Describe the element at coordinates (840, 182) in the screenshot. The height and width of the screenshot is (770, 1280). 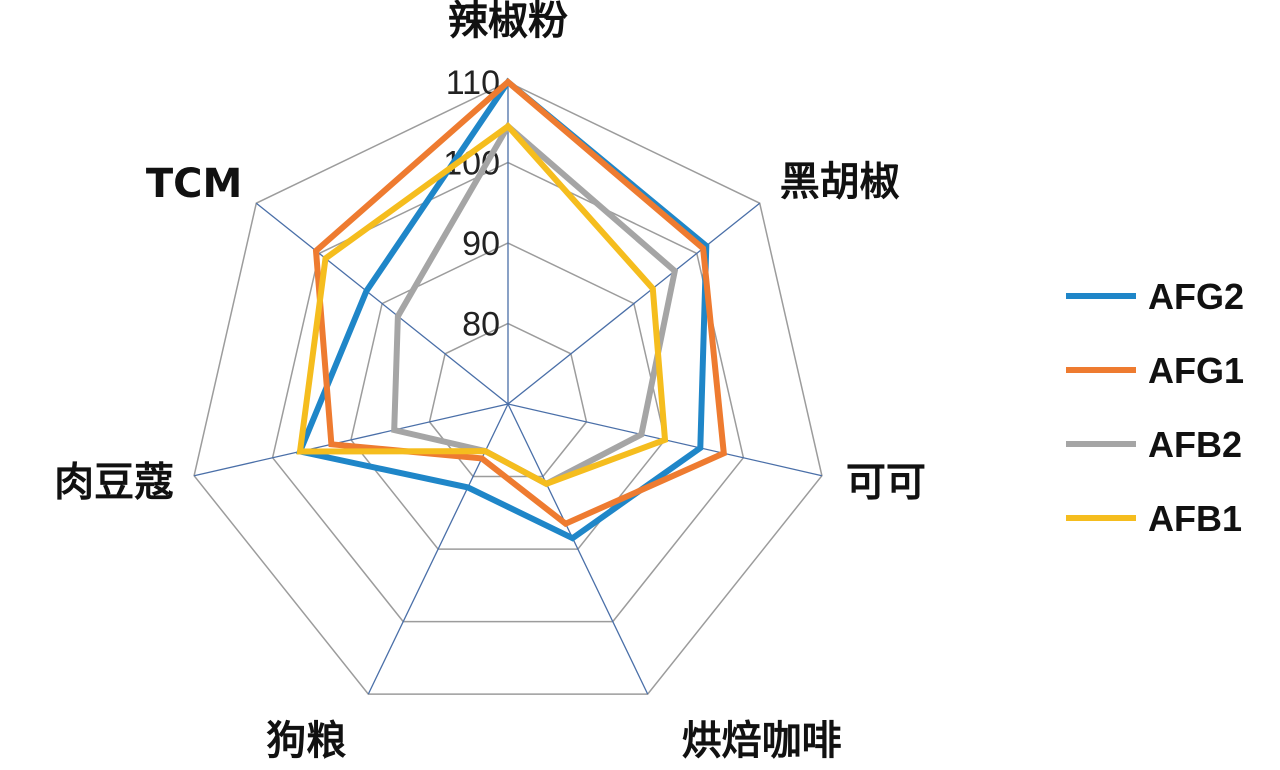
I see `category-label-2: 黑胡椒` at that location.